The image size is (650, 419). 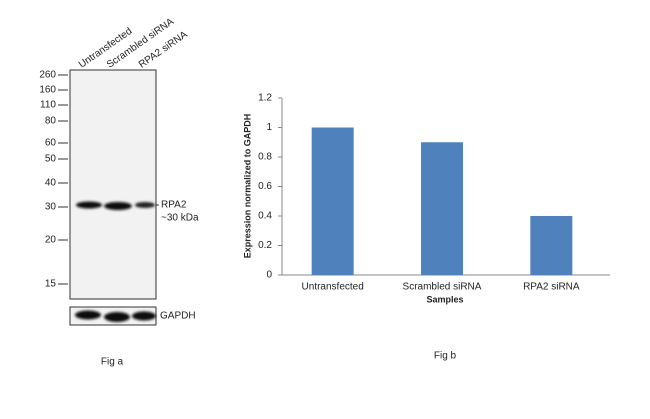 What do you see at coordinates (265, 98) in the screenshot?
I see `y-tick-label: 1.2` at bounding box center [265, 98].